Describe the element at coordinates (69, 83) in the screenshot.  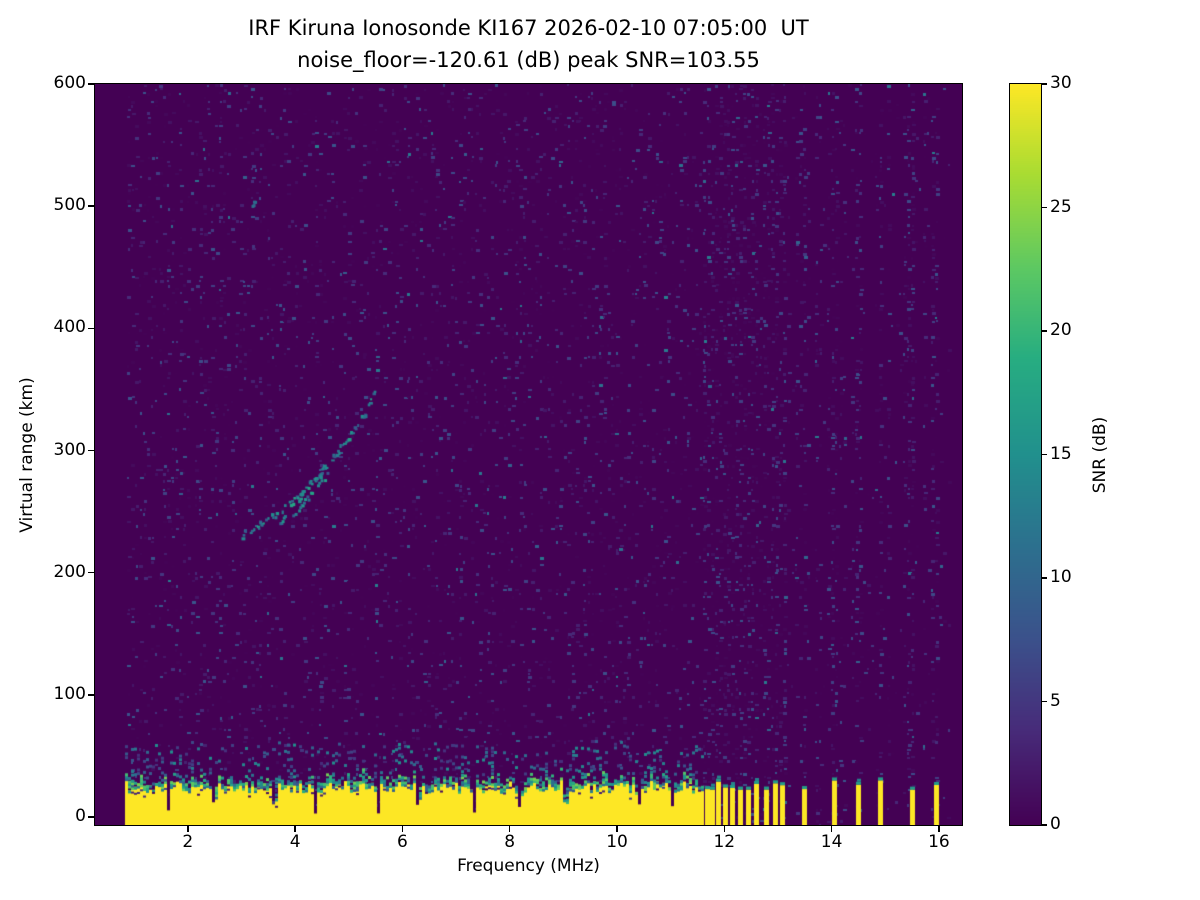
I see `y-tick-label: 600` at that location.